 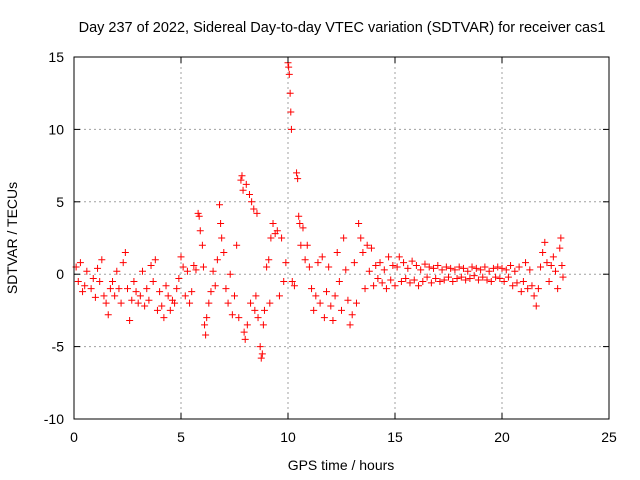 What do you see at coordinates (56, 129) in the screenshot?
I see `y-tick-label: 10` at bounding box center [56, 129].